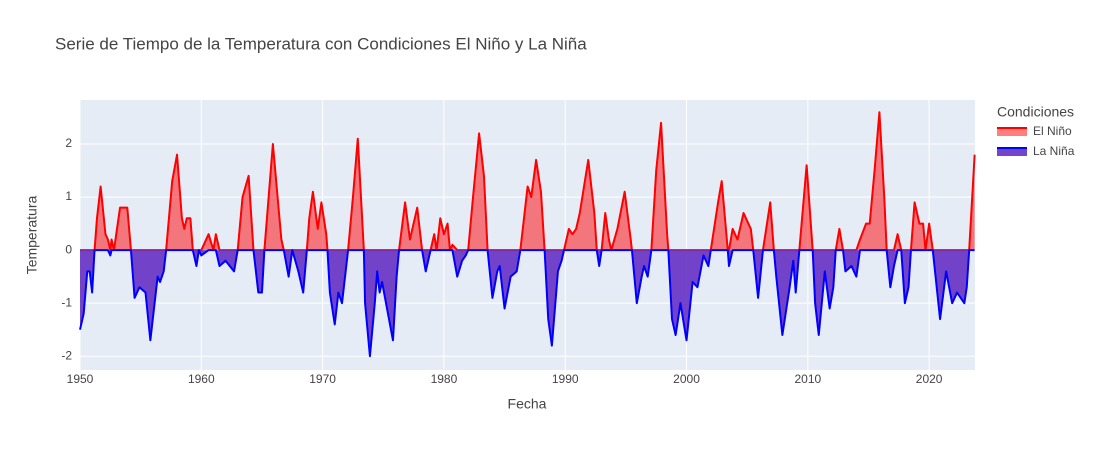 The width and height of the screenshot is (1096, 450). I want to click on x-tick-label: 1960, so click(201, 379).